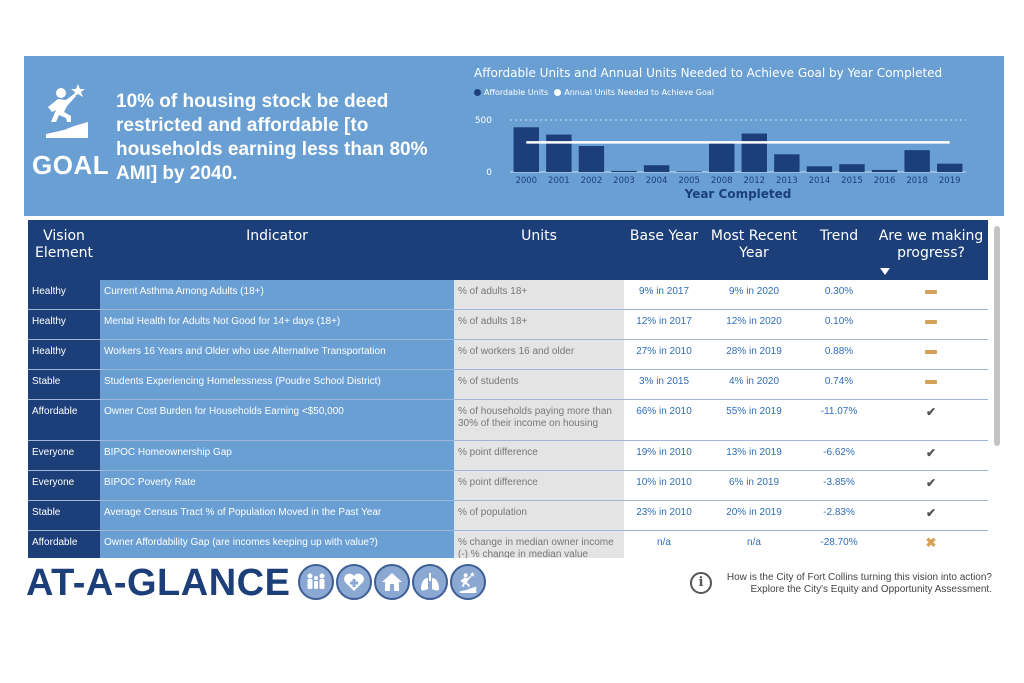 Image resolution: width=1024 pixels, height=683 pixels. I want to click on goal-label: GOAL, so click(71, 165).